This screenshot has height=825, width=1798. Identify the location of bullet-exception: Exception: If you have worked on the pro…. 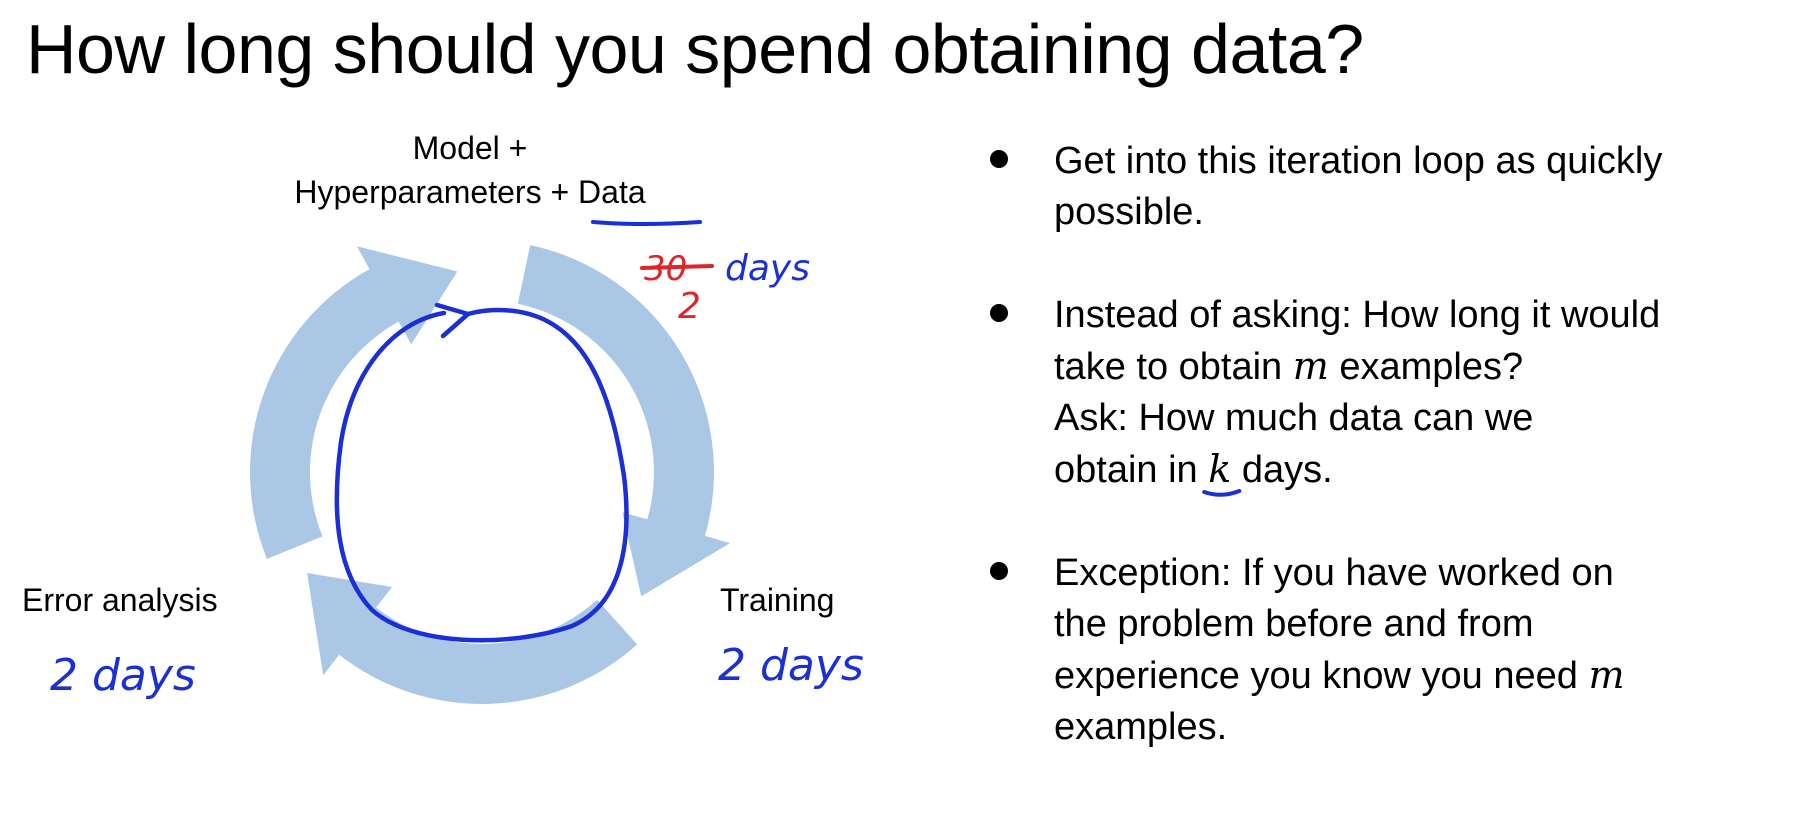
(1390, 650).